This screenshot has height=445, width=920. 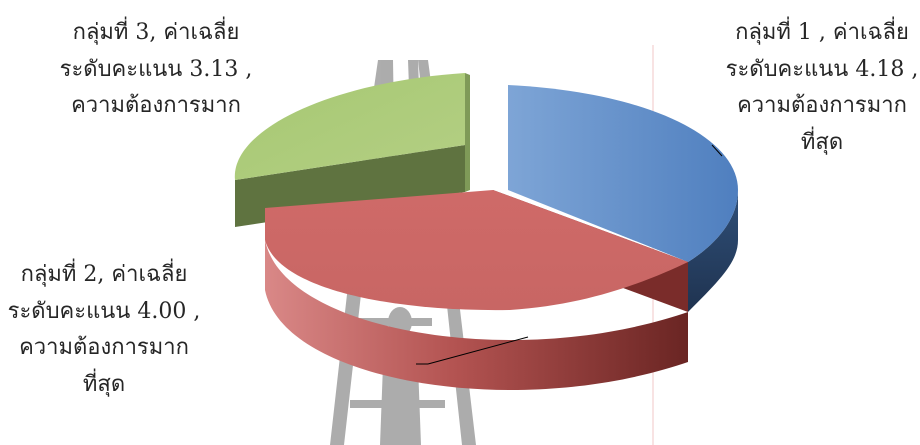 What do you see at coordinates (349, 126) in the screenshot?
I see `pie-slice-group-3-top` at bounding box center [349, 126].